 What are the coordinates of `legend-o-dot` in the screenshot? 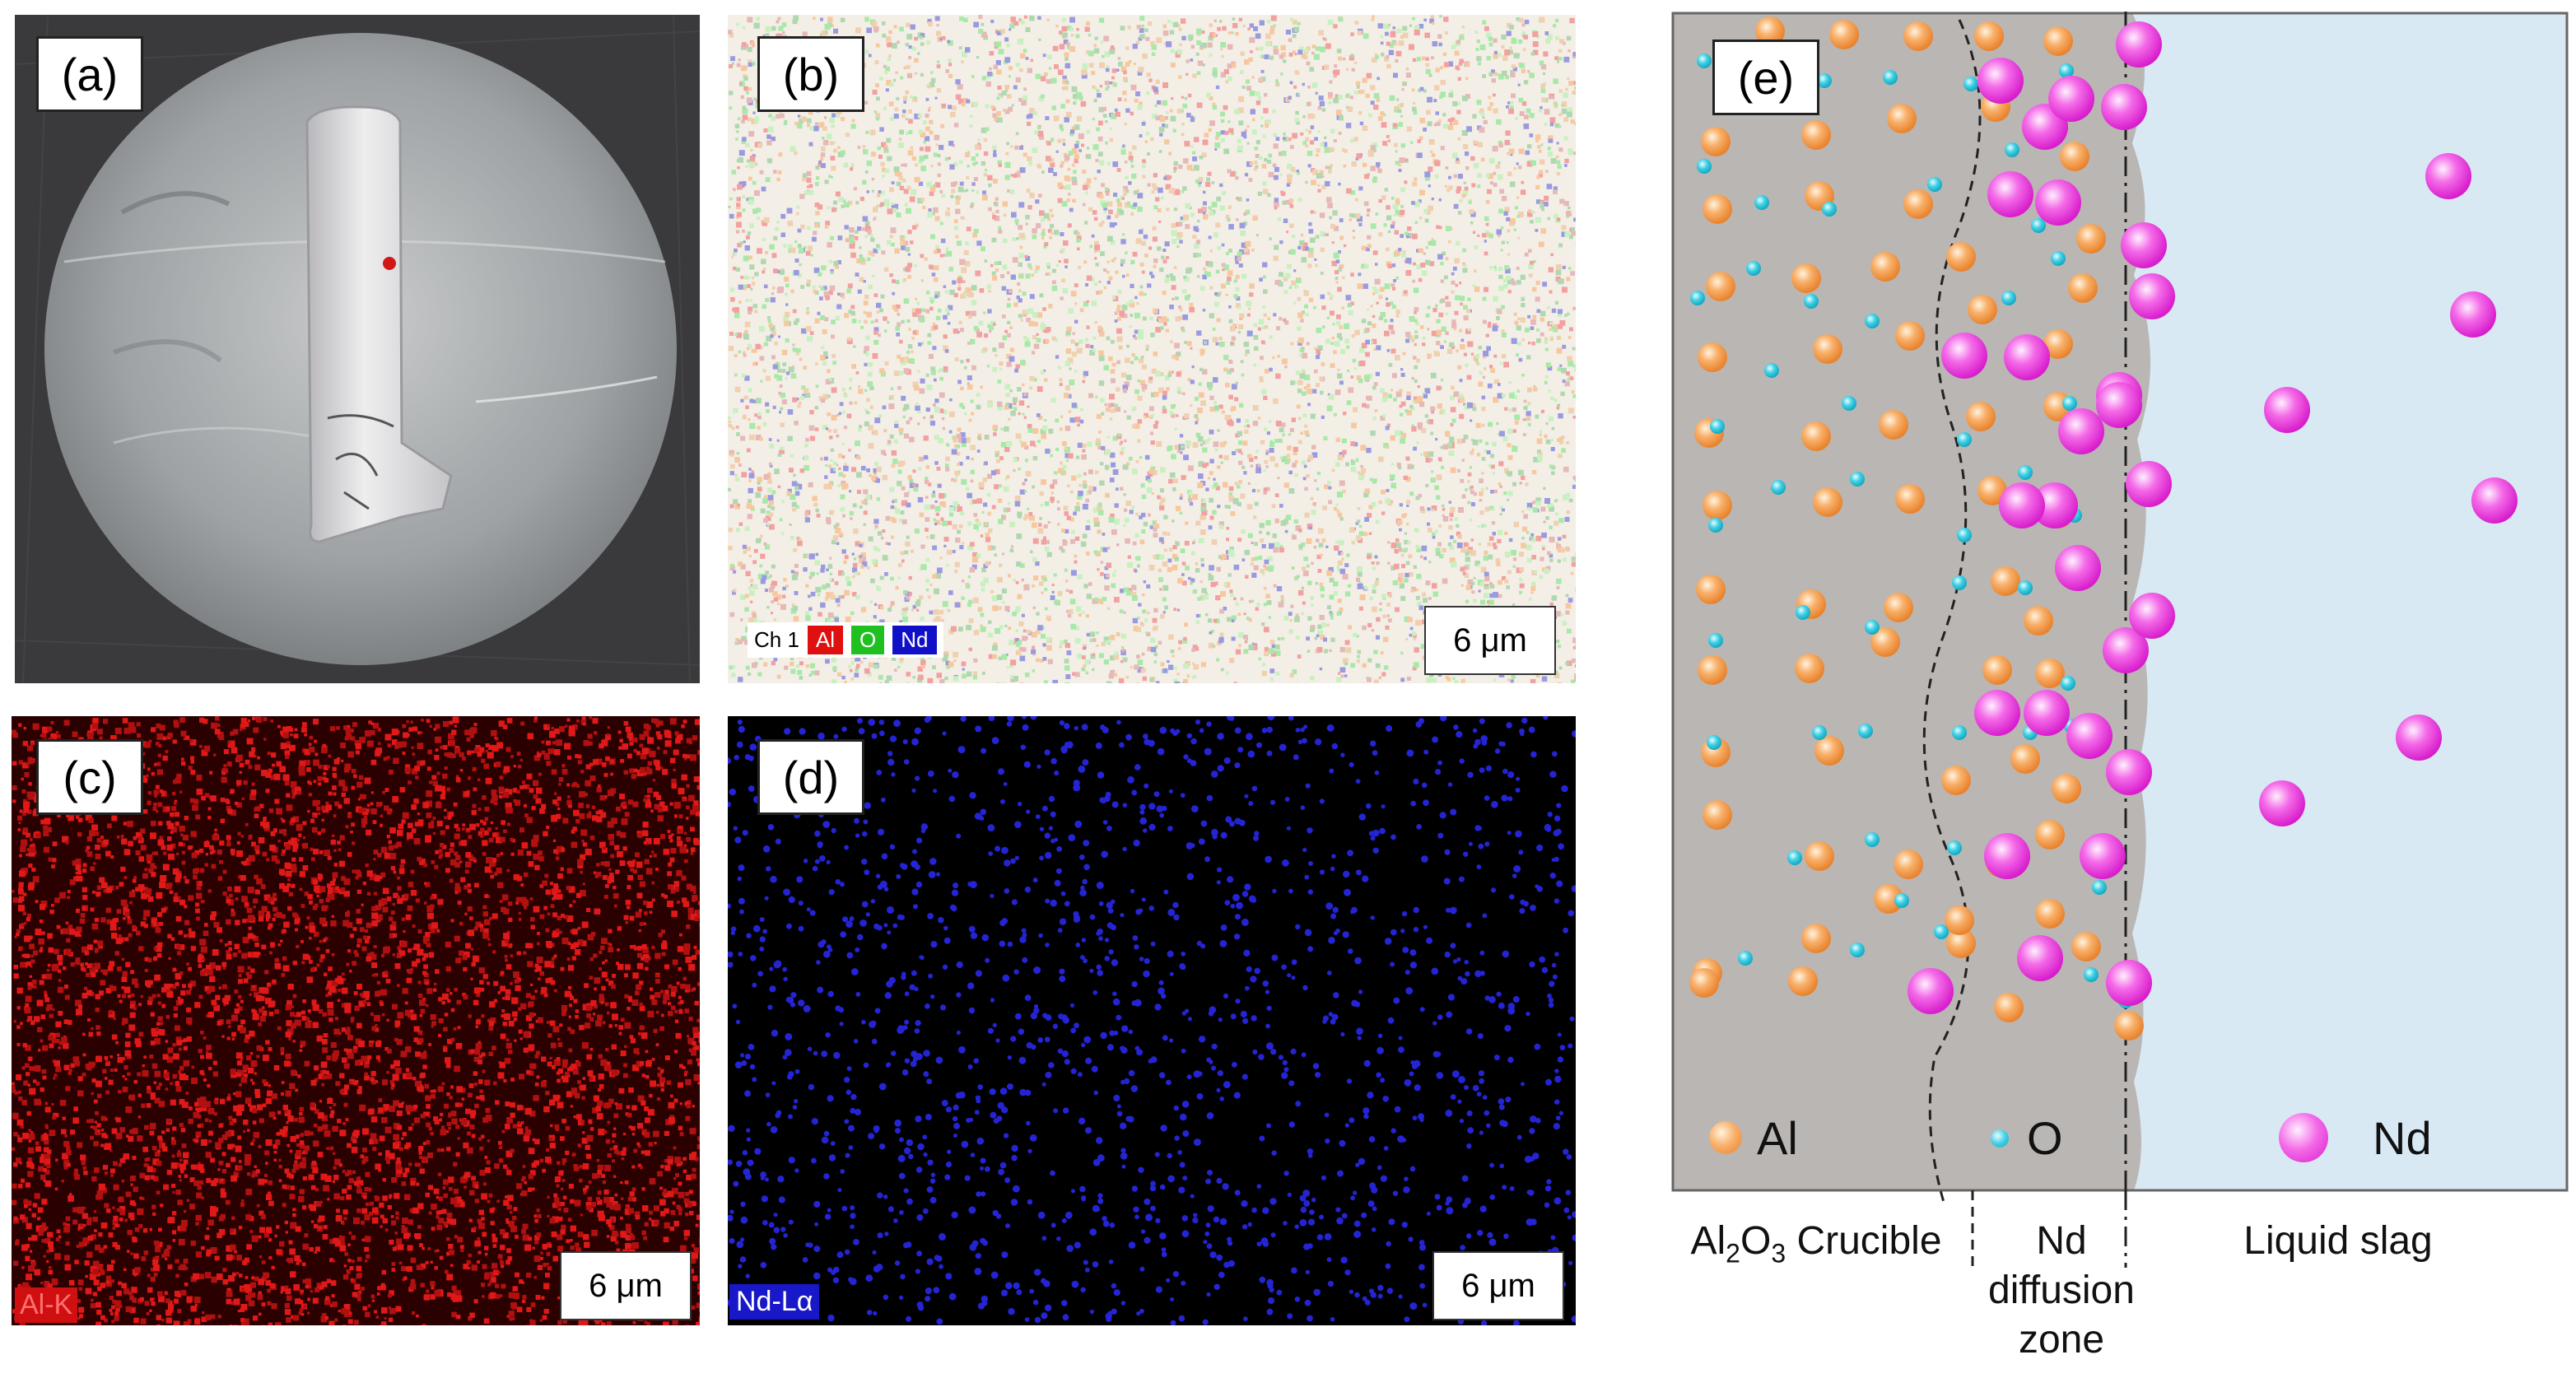 It's located at (2000, 1138).